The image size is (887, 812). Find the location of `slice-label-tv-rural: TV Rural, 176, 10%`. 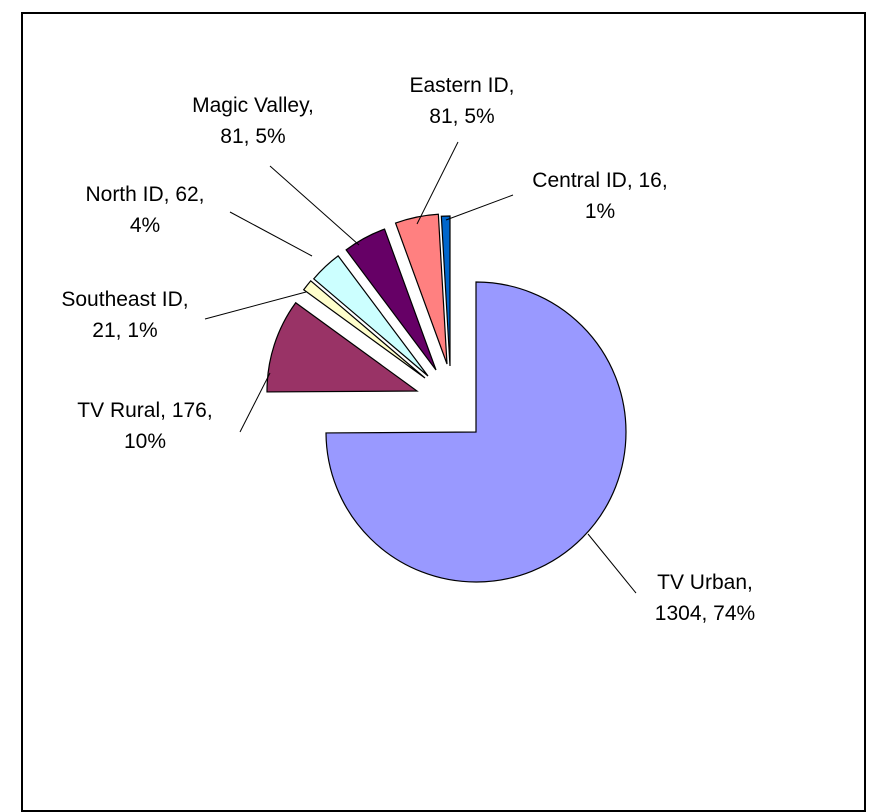

slice-label-tv-rural: TV Rural, 176, 10% is located at coordinates (144, 426).